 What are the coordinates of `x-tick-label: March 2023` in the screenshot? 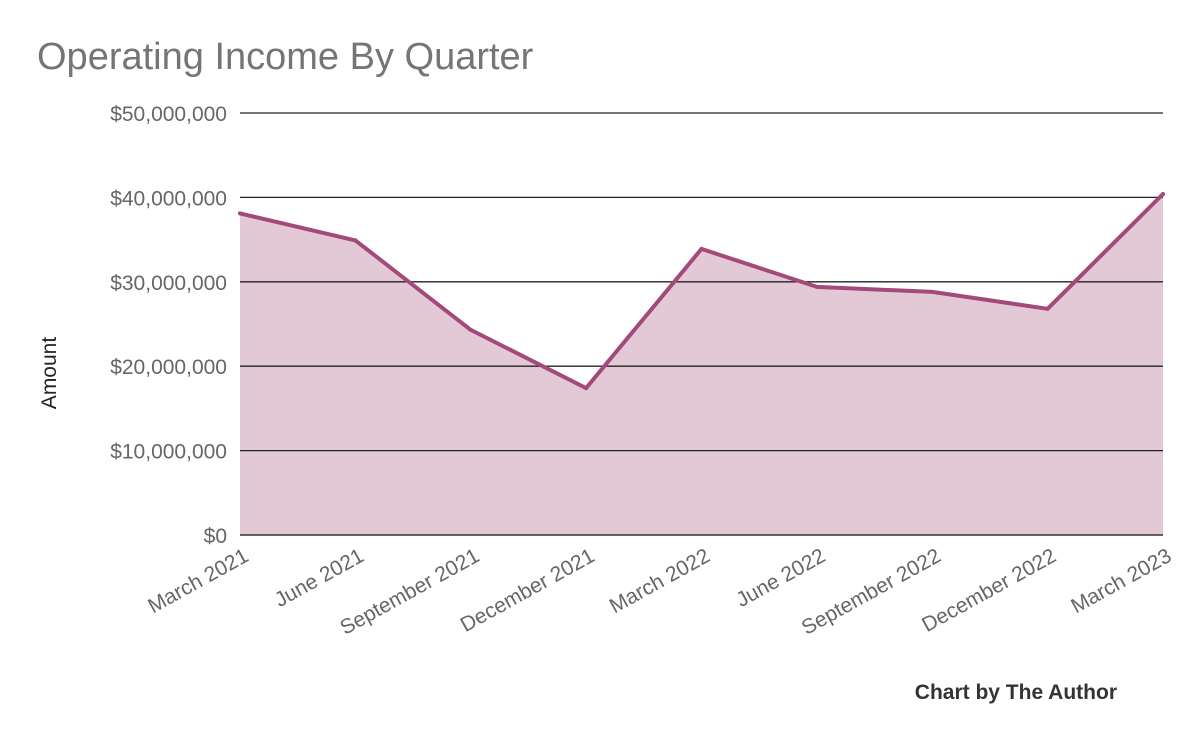 It's located at (1121, 581).